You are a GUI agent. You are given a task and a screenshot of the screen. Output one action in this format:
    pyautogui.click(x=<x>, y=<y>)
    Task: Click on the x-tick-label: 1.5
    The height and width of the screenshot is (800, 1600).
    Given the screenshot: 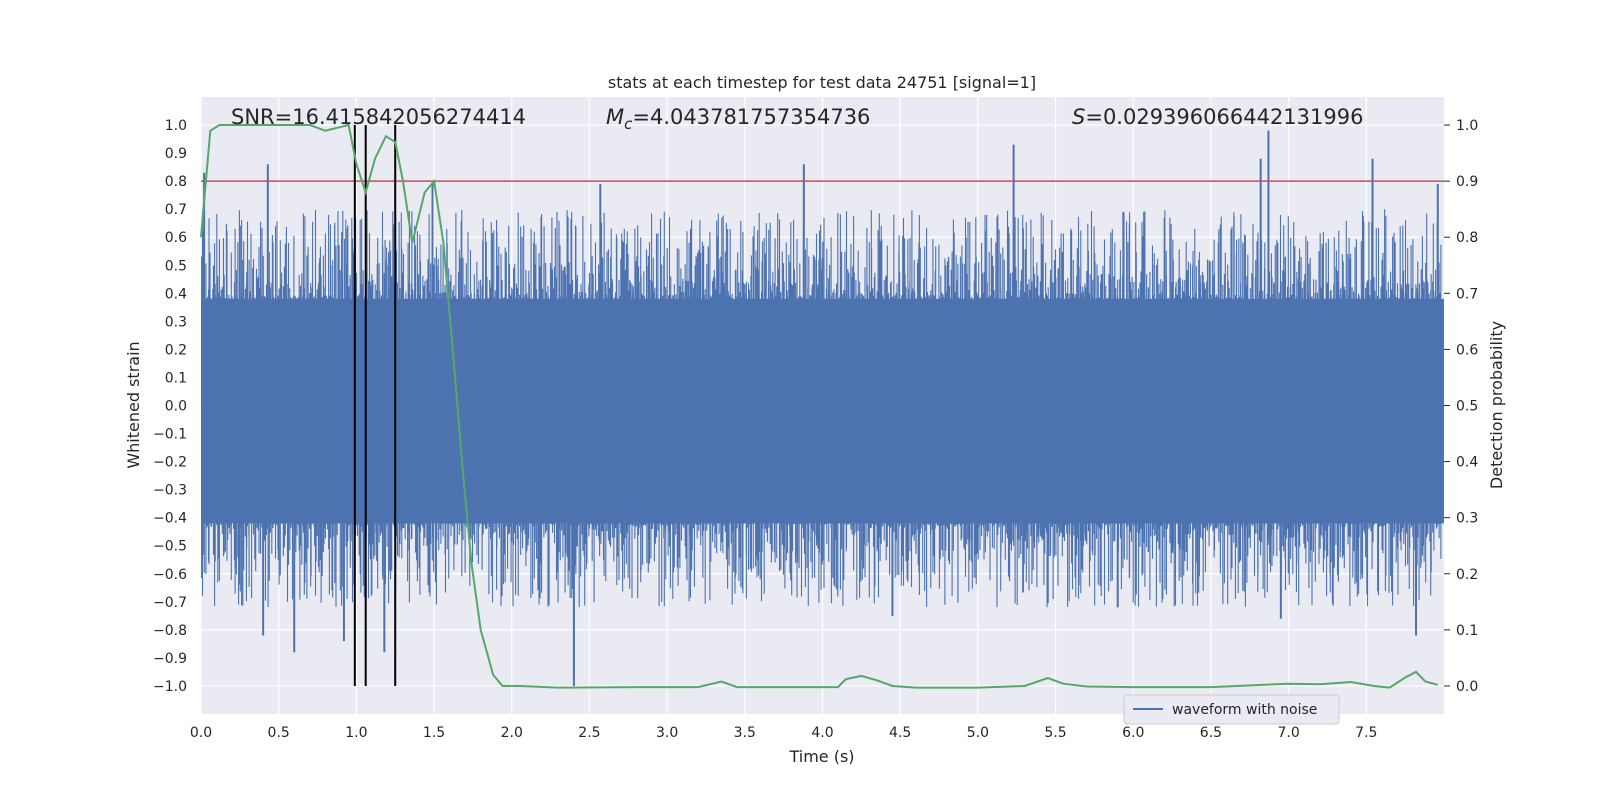 What is the action you would take?
    pyautogui.click(x=434, y=733)
    